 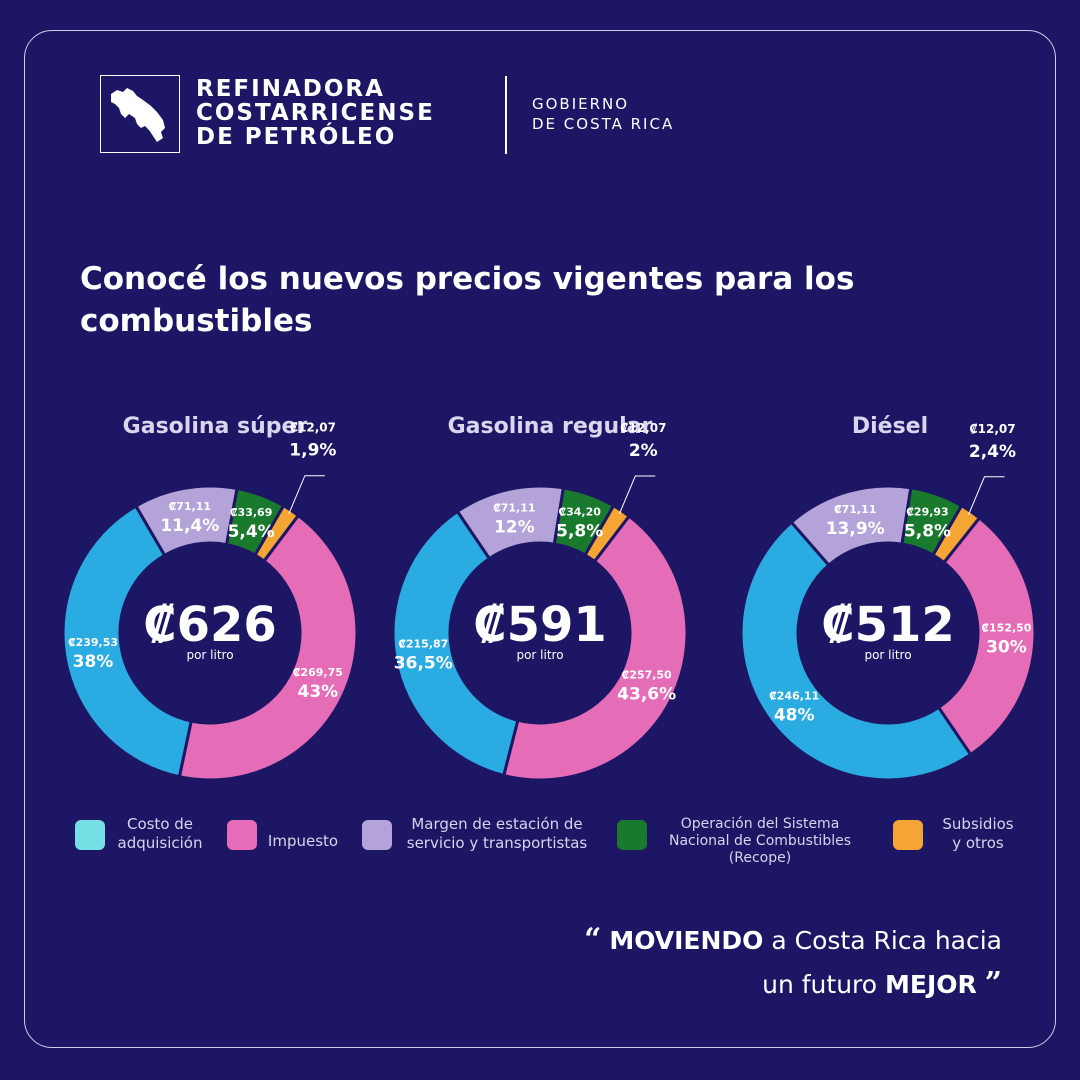 I want to click on gov-name-line: DE COSTA RICA, so click(x=603, y=124).